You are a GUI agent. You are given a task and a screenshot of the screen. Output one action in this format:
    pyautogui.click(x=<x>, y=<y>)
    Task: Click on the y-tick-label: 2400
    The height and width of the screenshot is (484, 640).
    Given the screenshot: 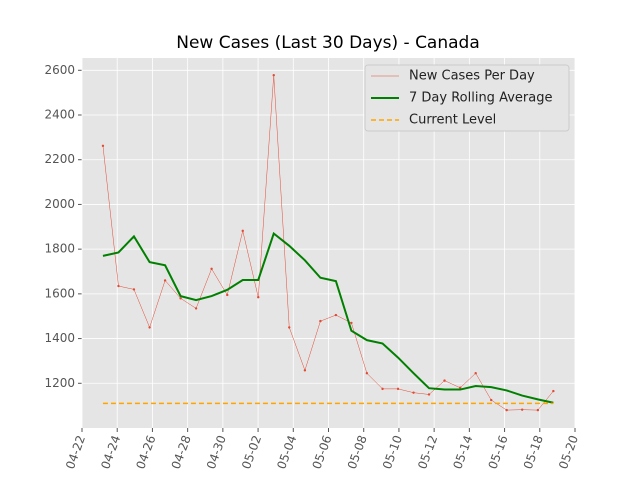 What is the action you would take?
    pyautogui.click(x=59, y=115)
    